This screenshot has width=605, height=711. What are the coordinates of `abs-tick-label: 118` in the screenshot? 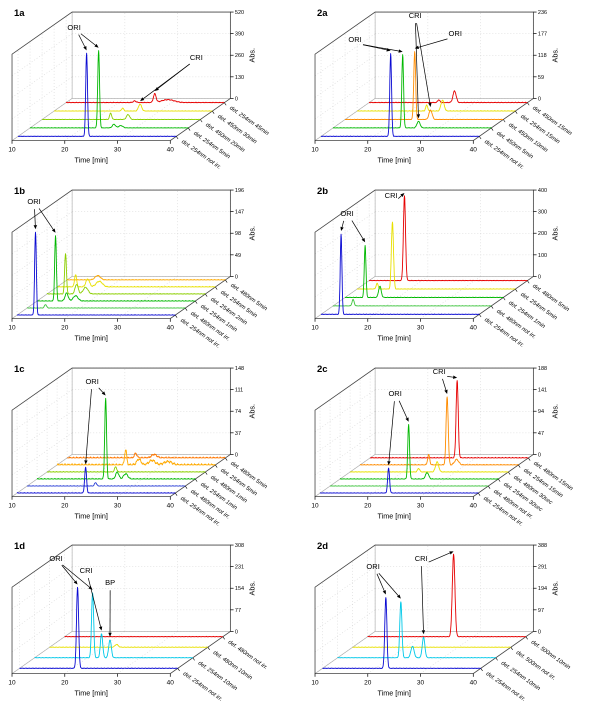 It's located at (541, 56).